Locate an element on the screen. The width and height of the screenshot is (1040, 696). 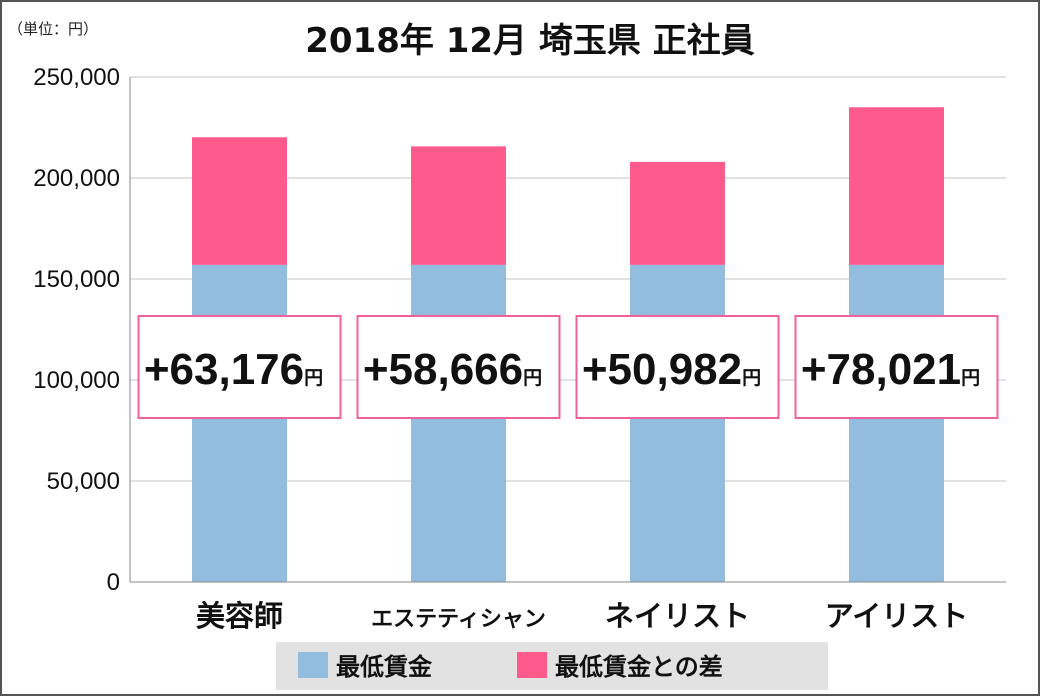
annotation-label: +58,666円 is located at coordinates (452, 369).